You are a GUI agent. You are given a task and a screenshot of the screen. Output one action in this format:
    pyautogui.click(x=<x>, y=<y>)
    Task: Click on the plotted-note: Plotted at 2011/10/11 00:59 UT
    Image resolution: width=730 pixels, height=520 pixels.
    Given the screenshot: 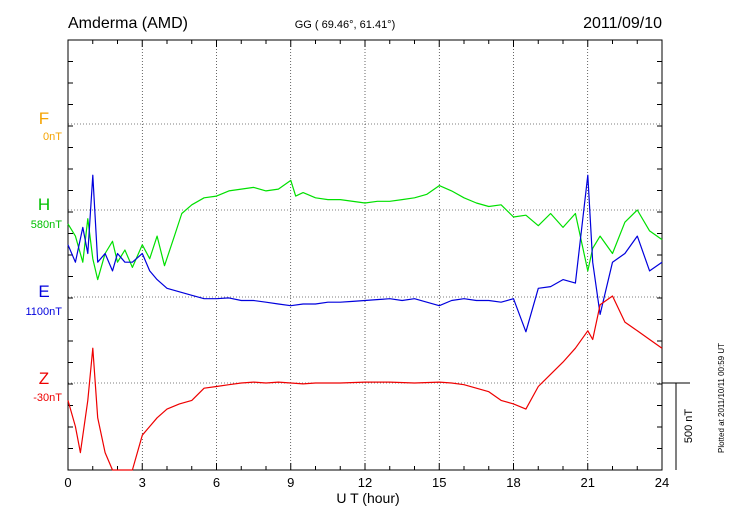 What is the action you would take?
    pyautogui.click(x=721, y=398)
    